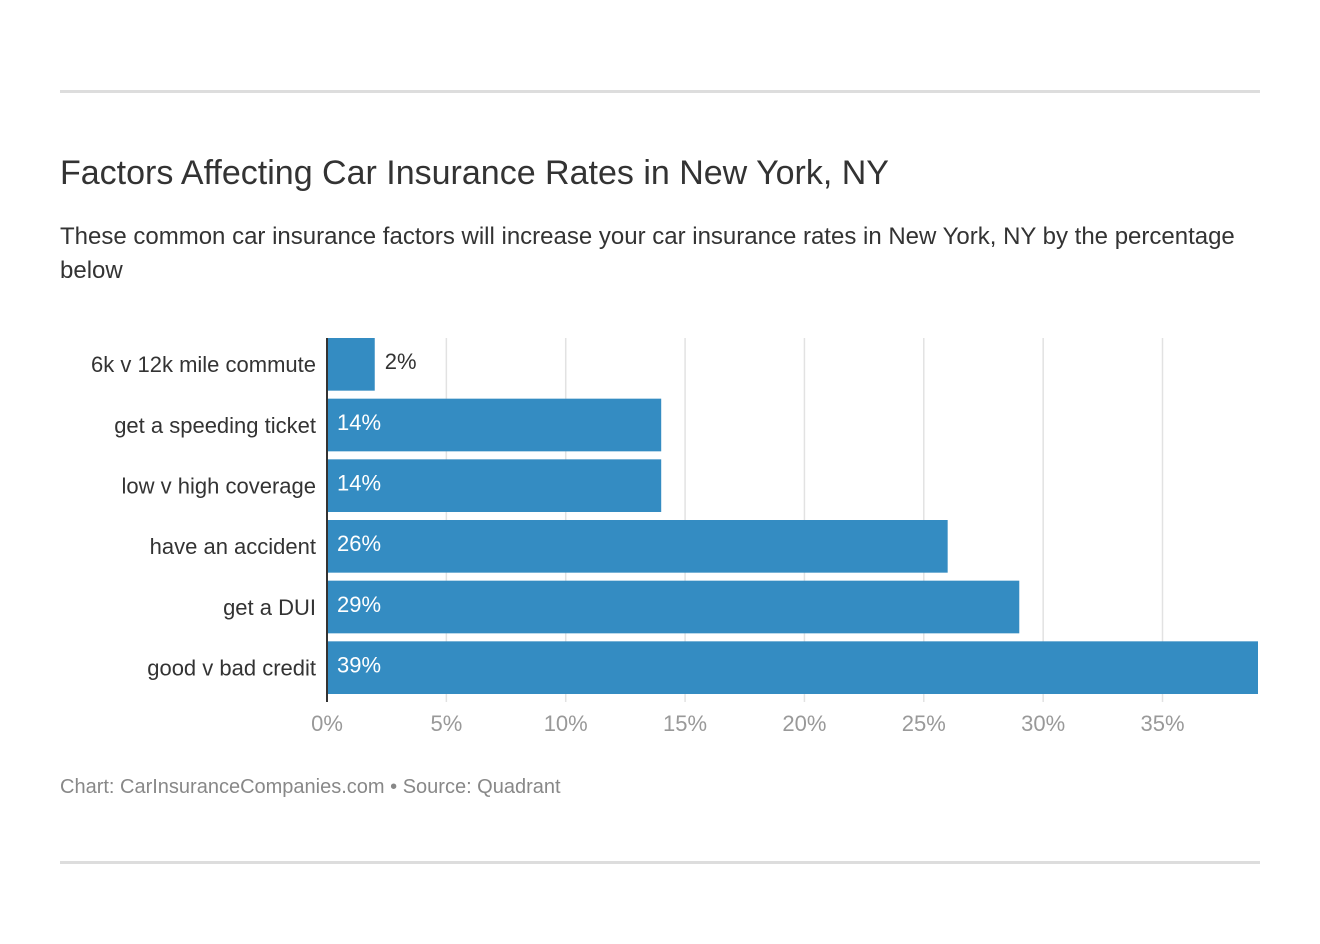 This screenshot has height=944, width=1320. I want to click on x-tick-label: 20%, so click(804, 723).